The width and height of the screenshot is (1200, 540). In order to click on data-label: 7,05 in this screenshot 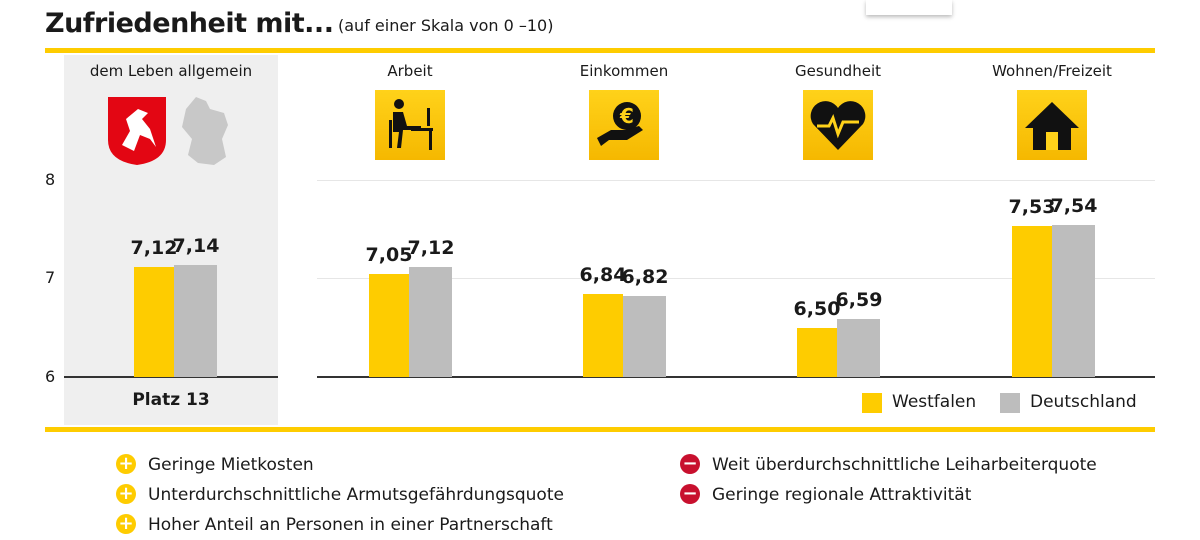, I will do `click(389, 254)`.